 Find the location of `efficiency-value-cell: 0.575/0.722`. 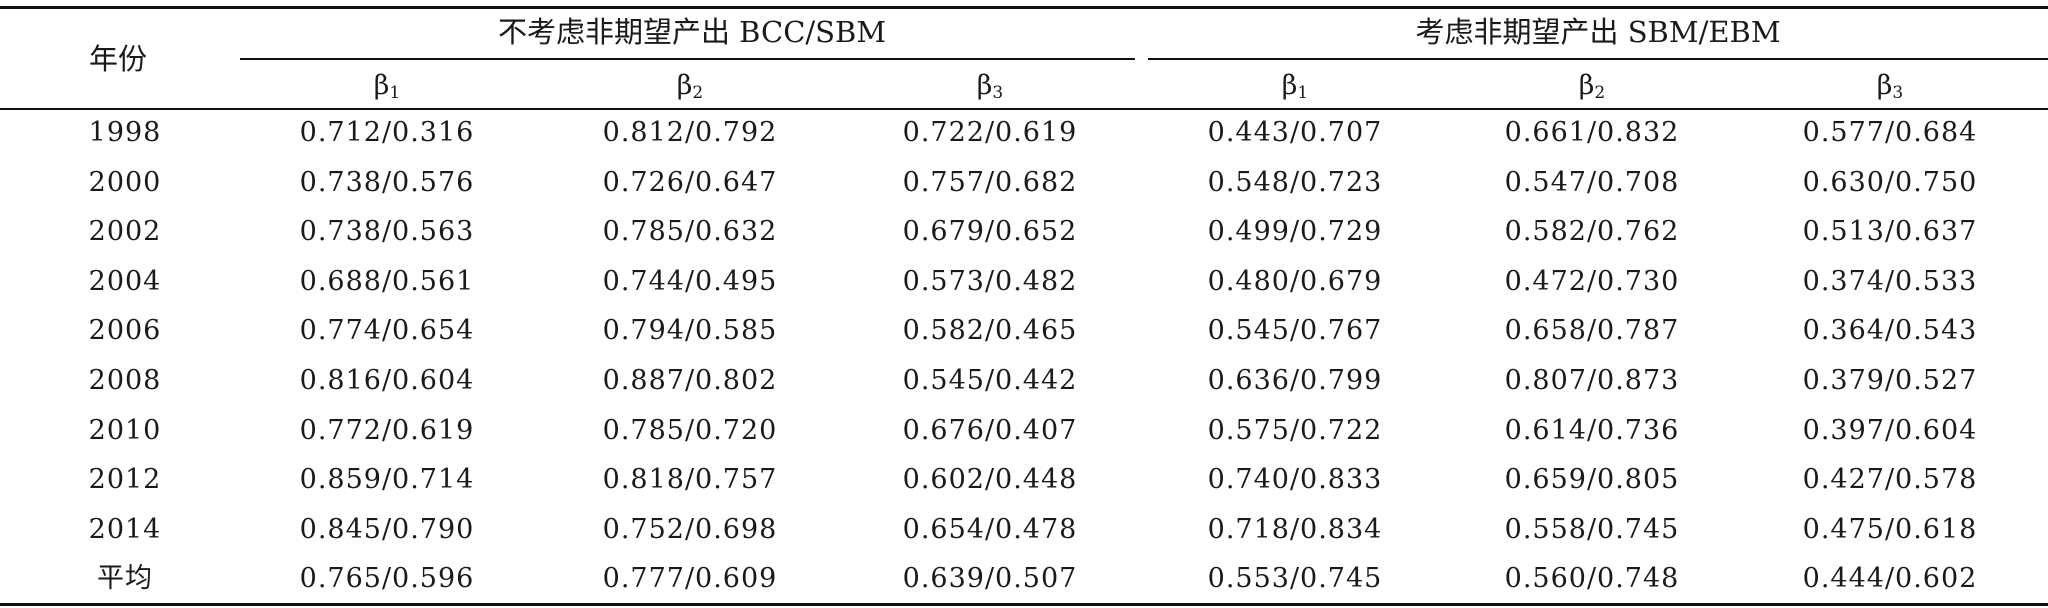

efficiency-value-cell: 0.575/0.722 is located at coordinates (1295, 430).